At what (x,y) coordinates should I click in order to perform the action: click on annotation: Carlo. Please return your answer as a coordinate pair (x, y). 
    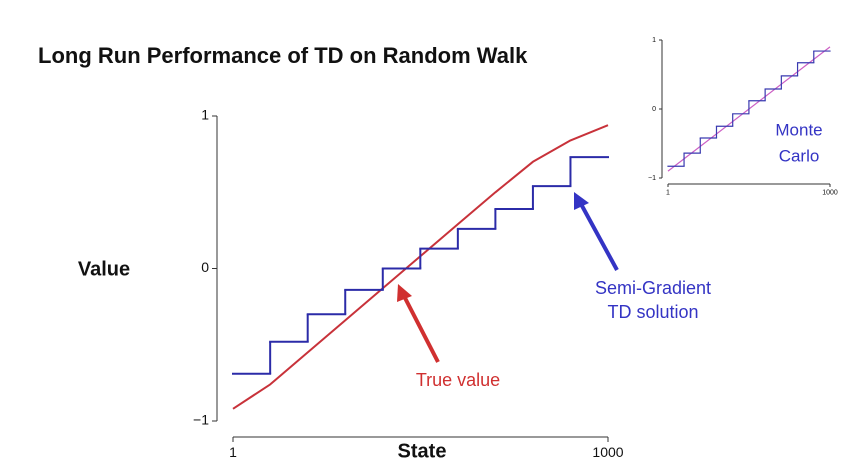
    Looking at the image, I should click on (799, 155).